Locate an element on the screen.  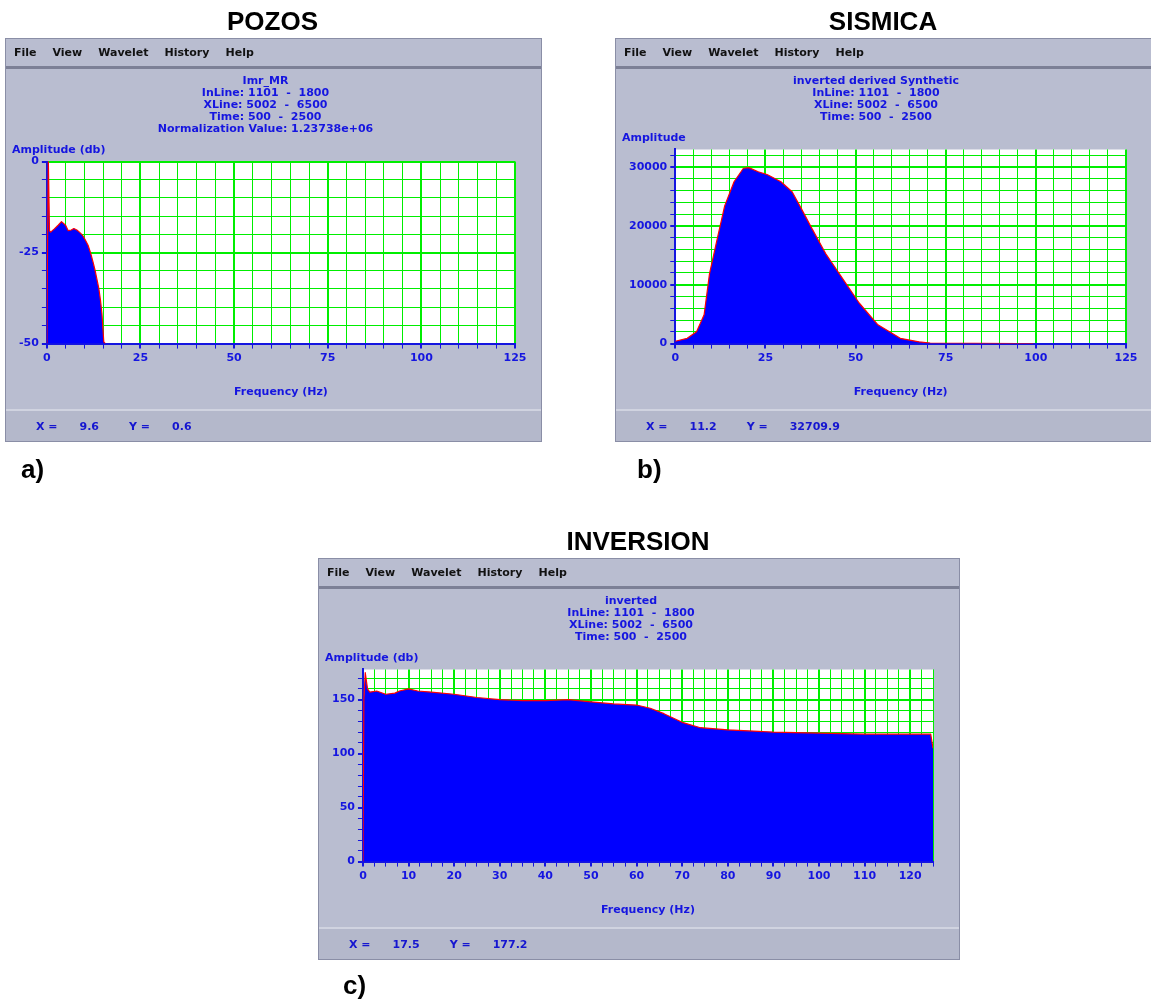
text: 177.2 is located at coordinates (510, 944).